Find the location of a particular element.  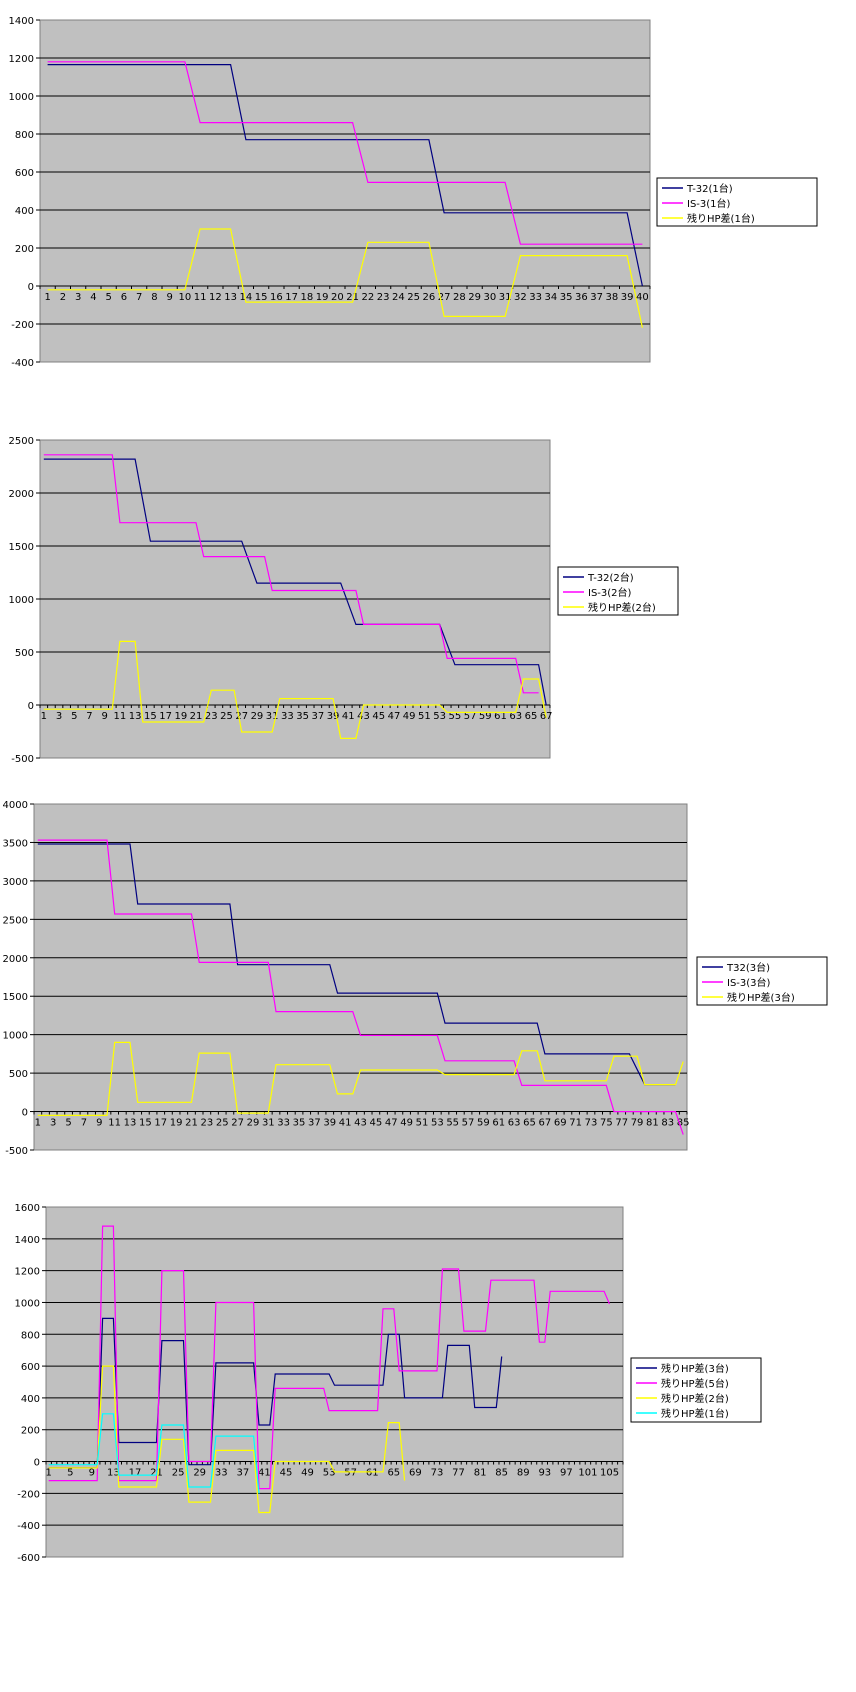

x-tick-label: 36 is located at coordinates (581, 297).